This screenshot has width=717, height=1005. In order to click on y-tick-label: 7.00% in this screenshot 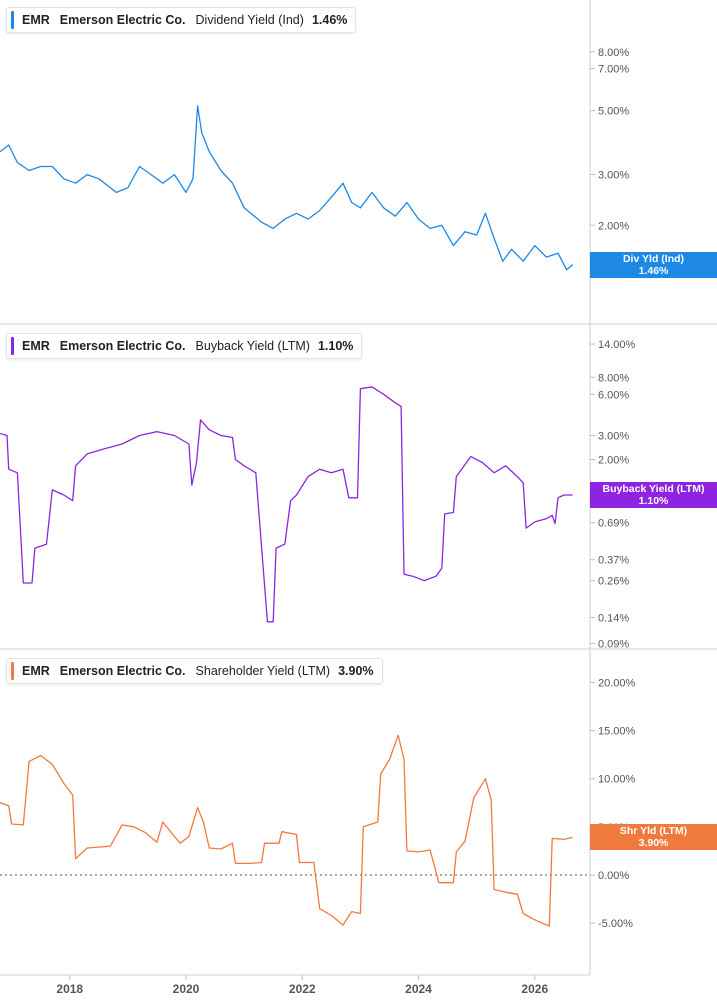, I will do `click(613, 70)`.